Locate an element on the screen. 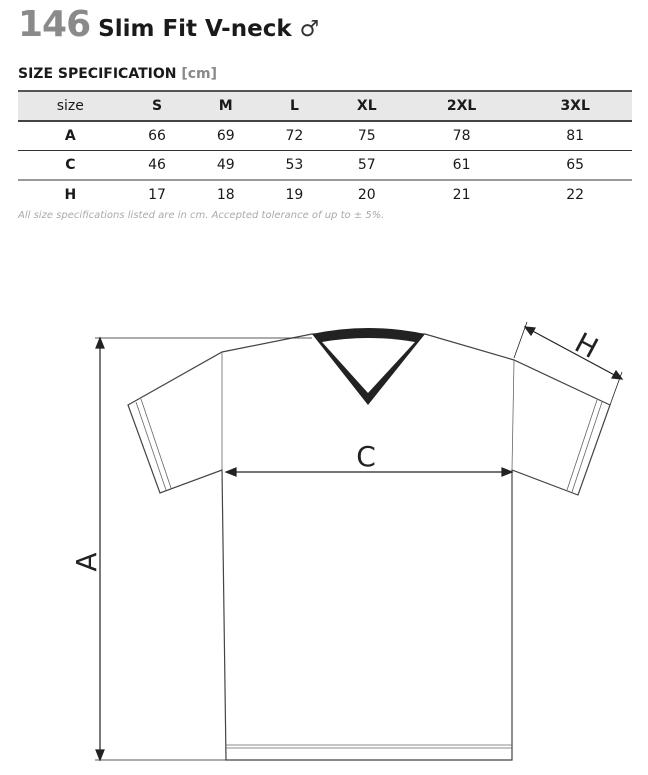  table-cell: 21 is located at coordinates (461, 195).